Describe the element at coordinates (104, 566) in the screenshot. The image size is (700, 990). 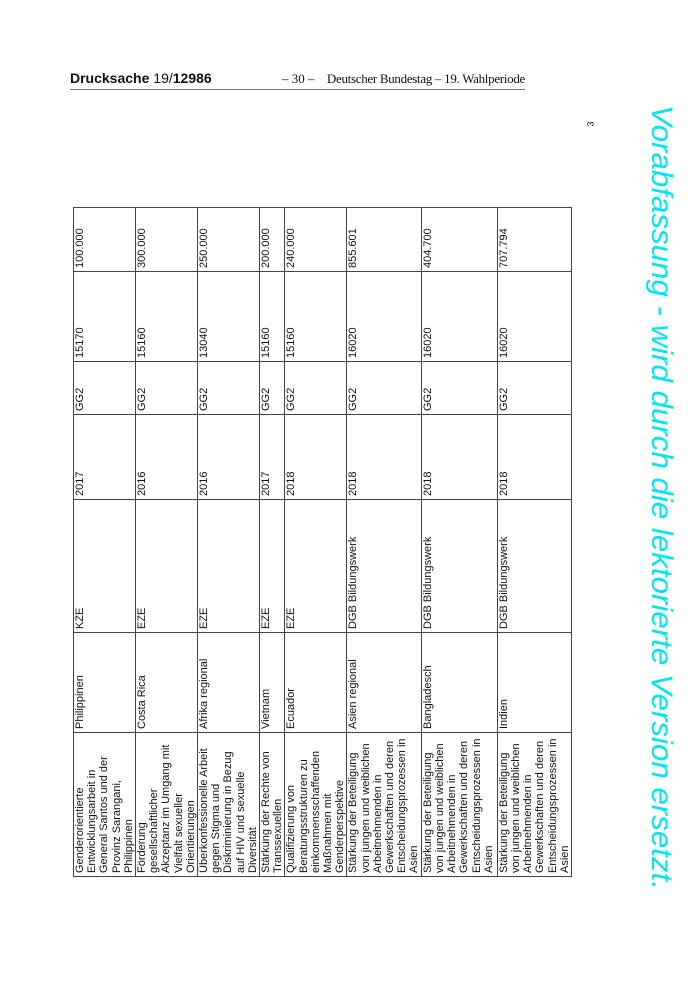
I see `cell-organisation: KZE` at that location.